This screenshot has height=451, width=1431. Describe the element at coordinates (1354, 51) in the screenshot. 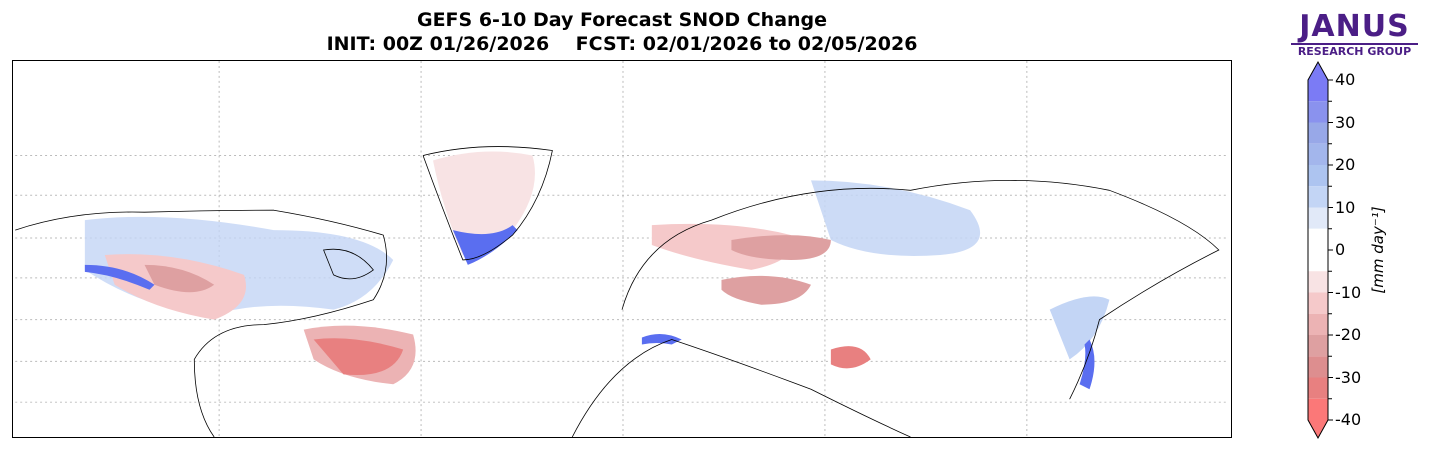

I see `logo-subtitle: RESEARCH GROUP` at that location.